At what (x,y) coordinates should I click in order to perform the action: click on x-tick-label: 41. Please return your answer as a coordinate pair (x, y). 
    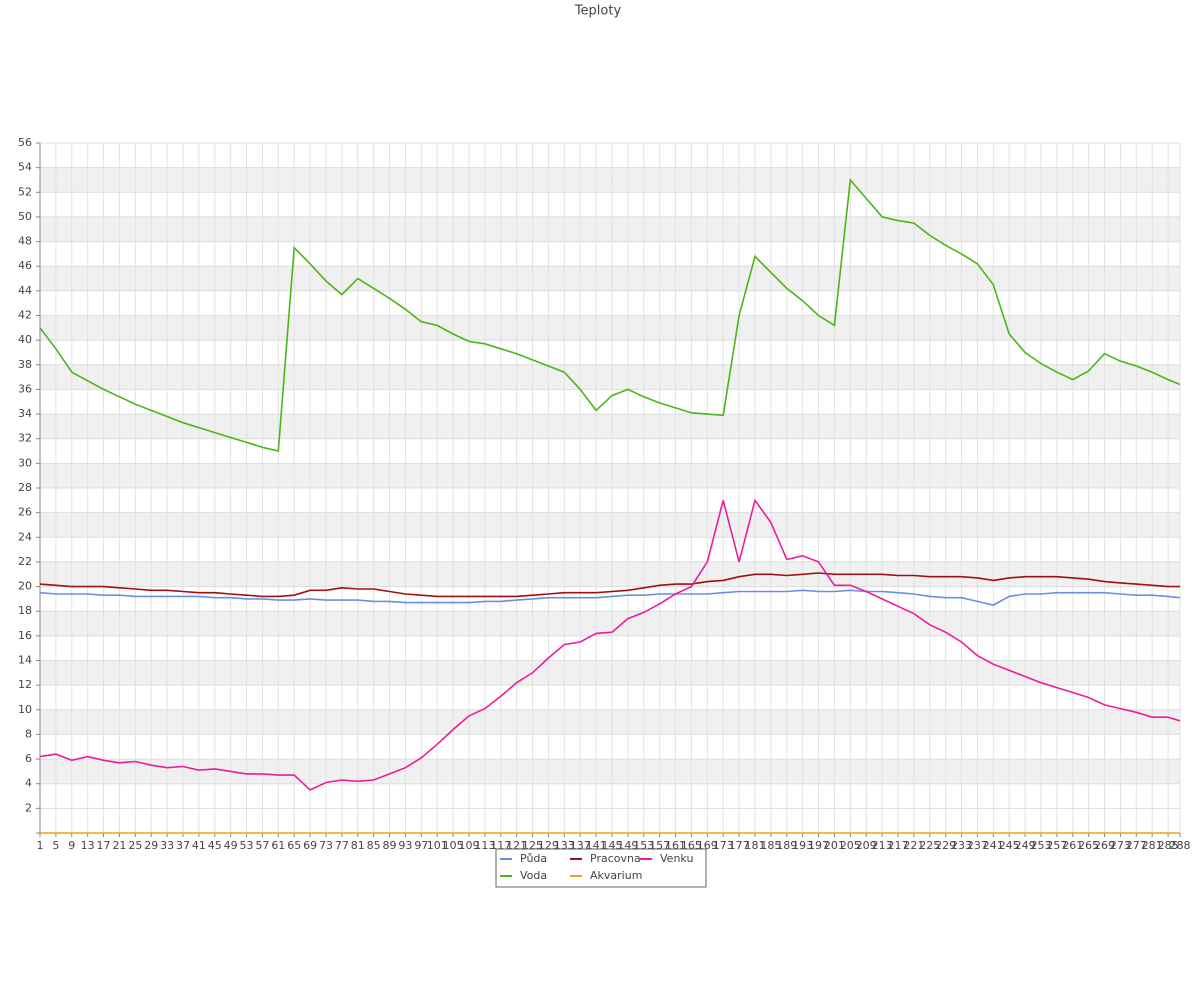
    Looking at the image, I should click on (199, 845).